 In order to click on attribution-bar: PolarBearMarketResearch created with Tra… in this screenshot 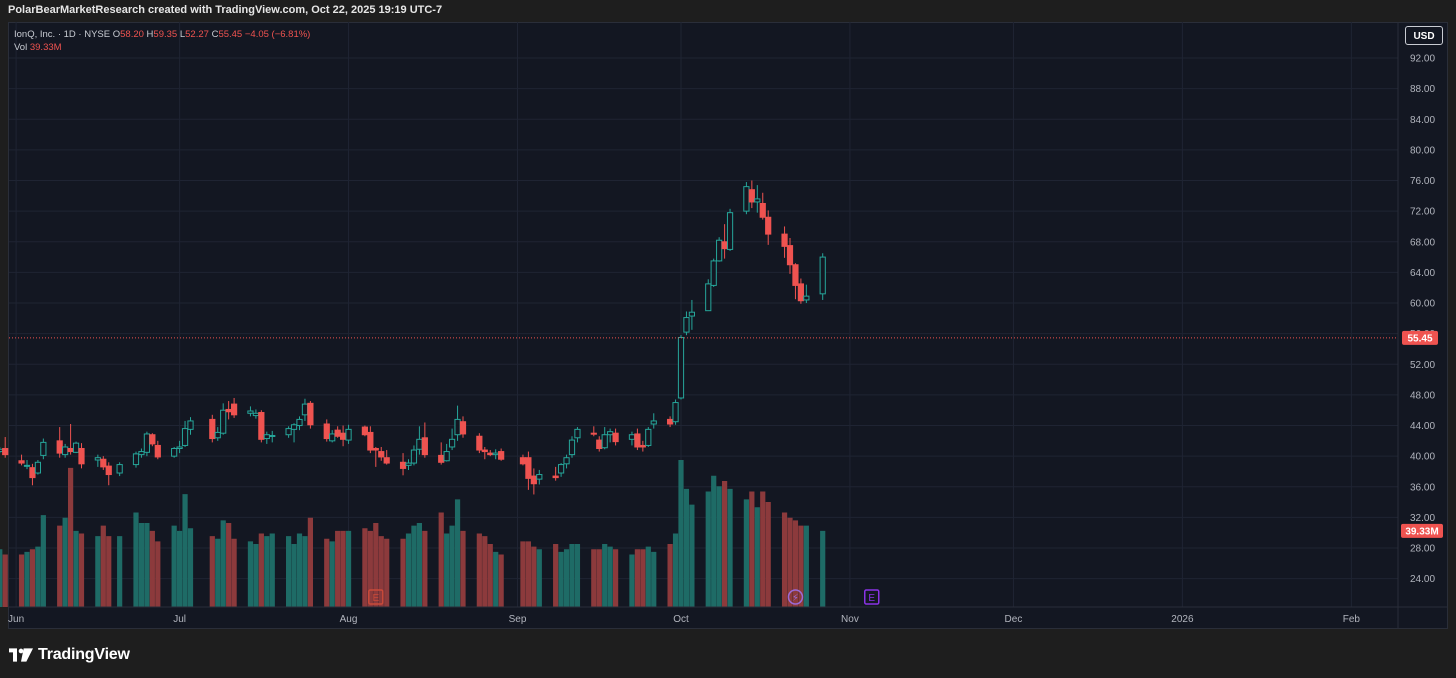, I will do `click(728, 11)`.